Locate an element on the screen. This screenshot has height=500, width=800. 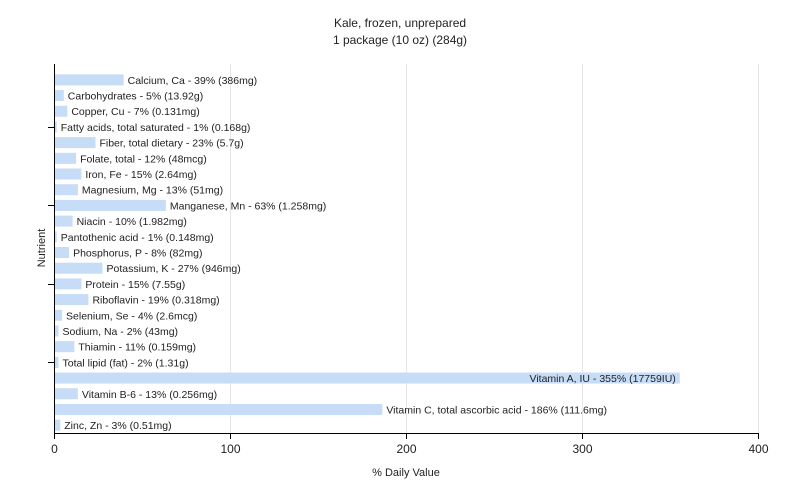
bar-label: Sodium, Na - 2% (43mg) is located at coordinates (121, 332).